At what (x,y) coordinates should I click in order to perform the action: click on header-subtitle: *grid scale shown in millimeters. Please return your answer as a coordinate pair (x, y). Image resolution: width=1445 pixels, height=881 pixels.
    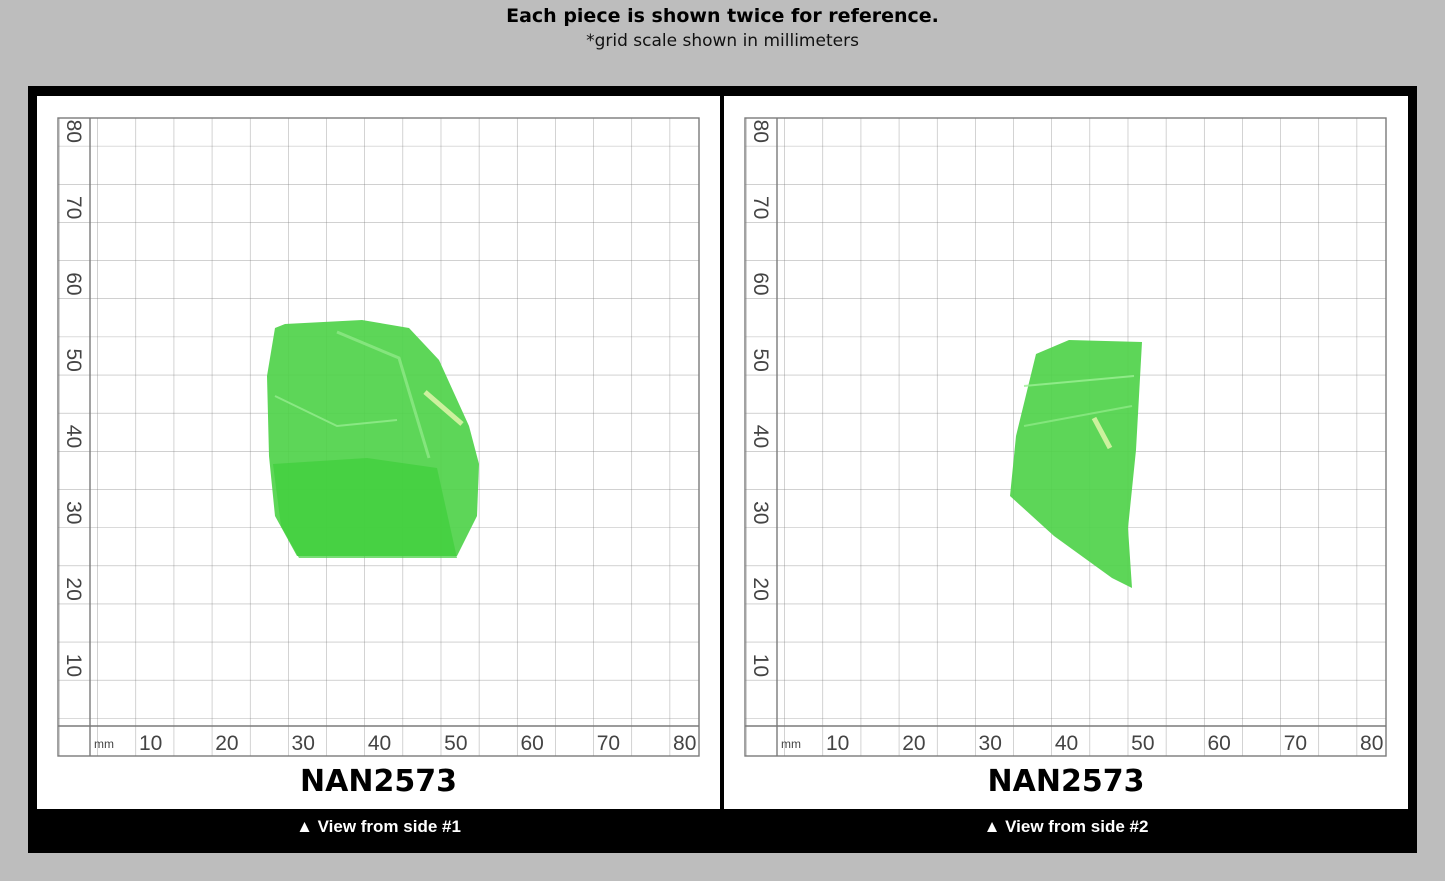
    Looking at the image, I should click on (722, 41).